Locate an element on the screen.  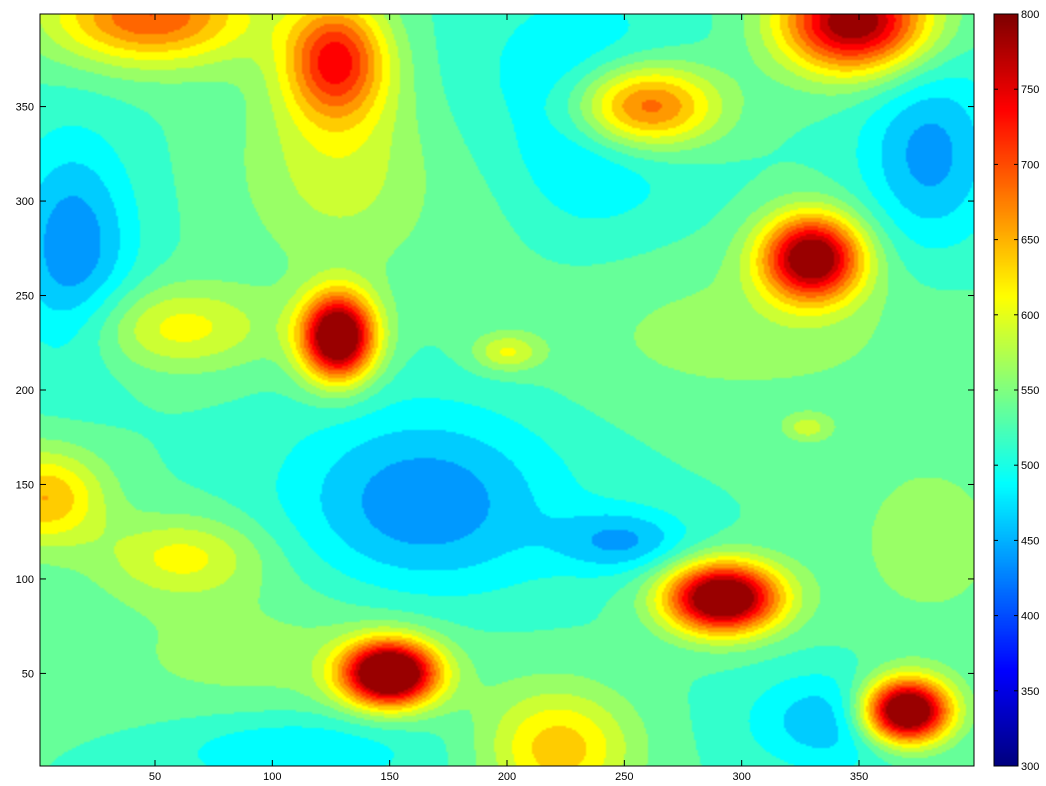
colorbar-tick-label: 400 is located at coordinates (1030, 617).